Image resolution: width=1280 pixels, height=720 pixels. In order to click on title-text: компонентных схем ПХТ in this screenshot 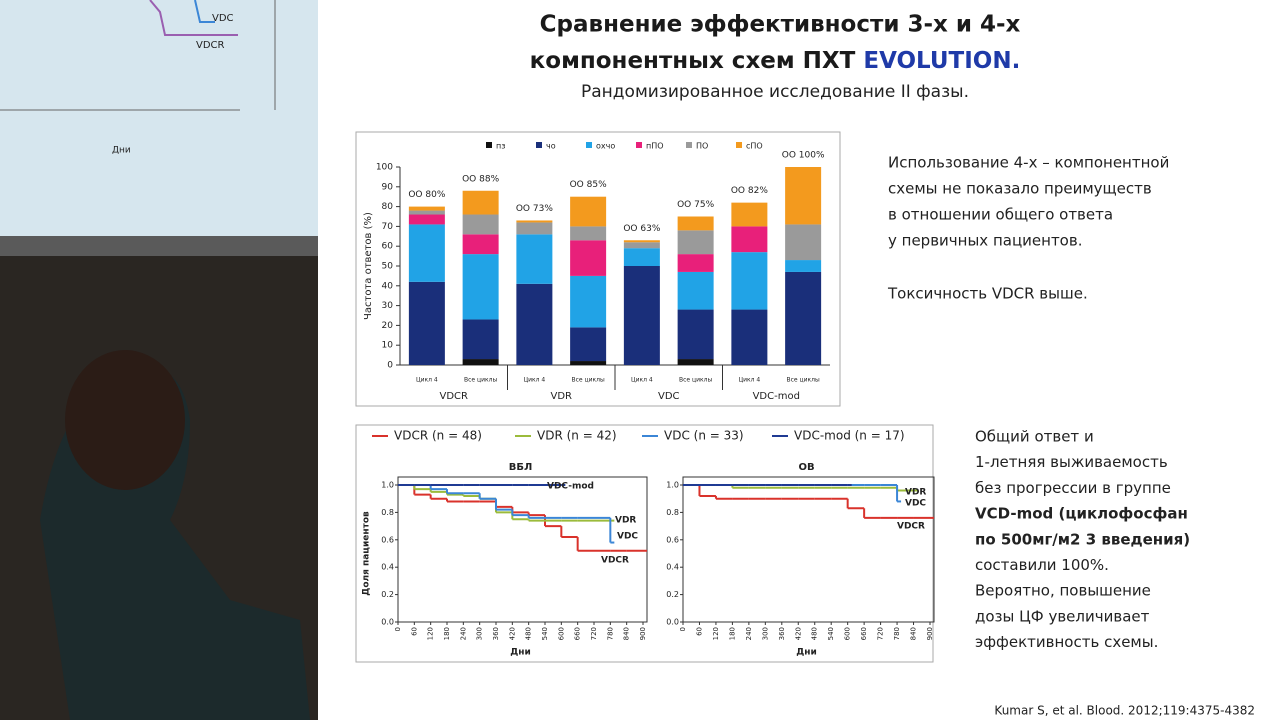, I will do `click(697, 61)`.